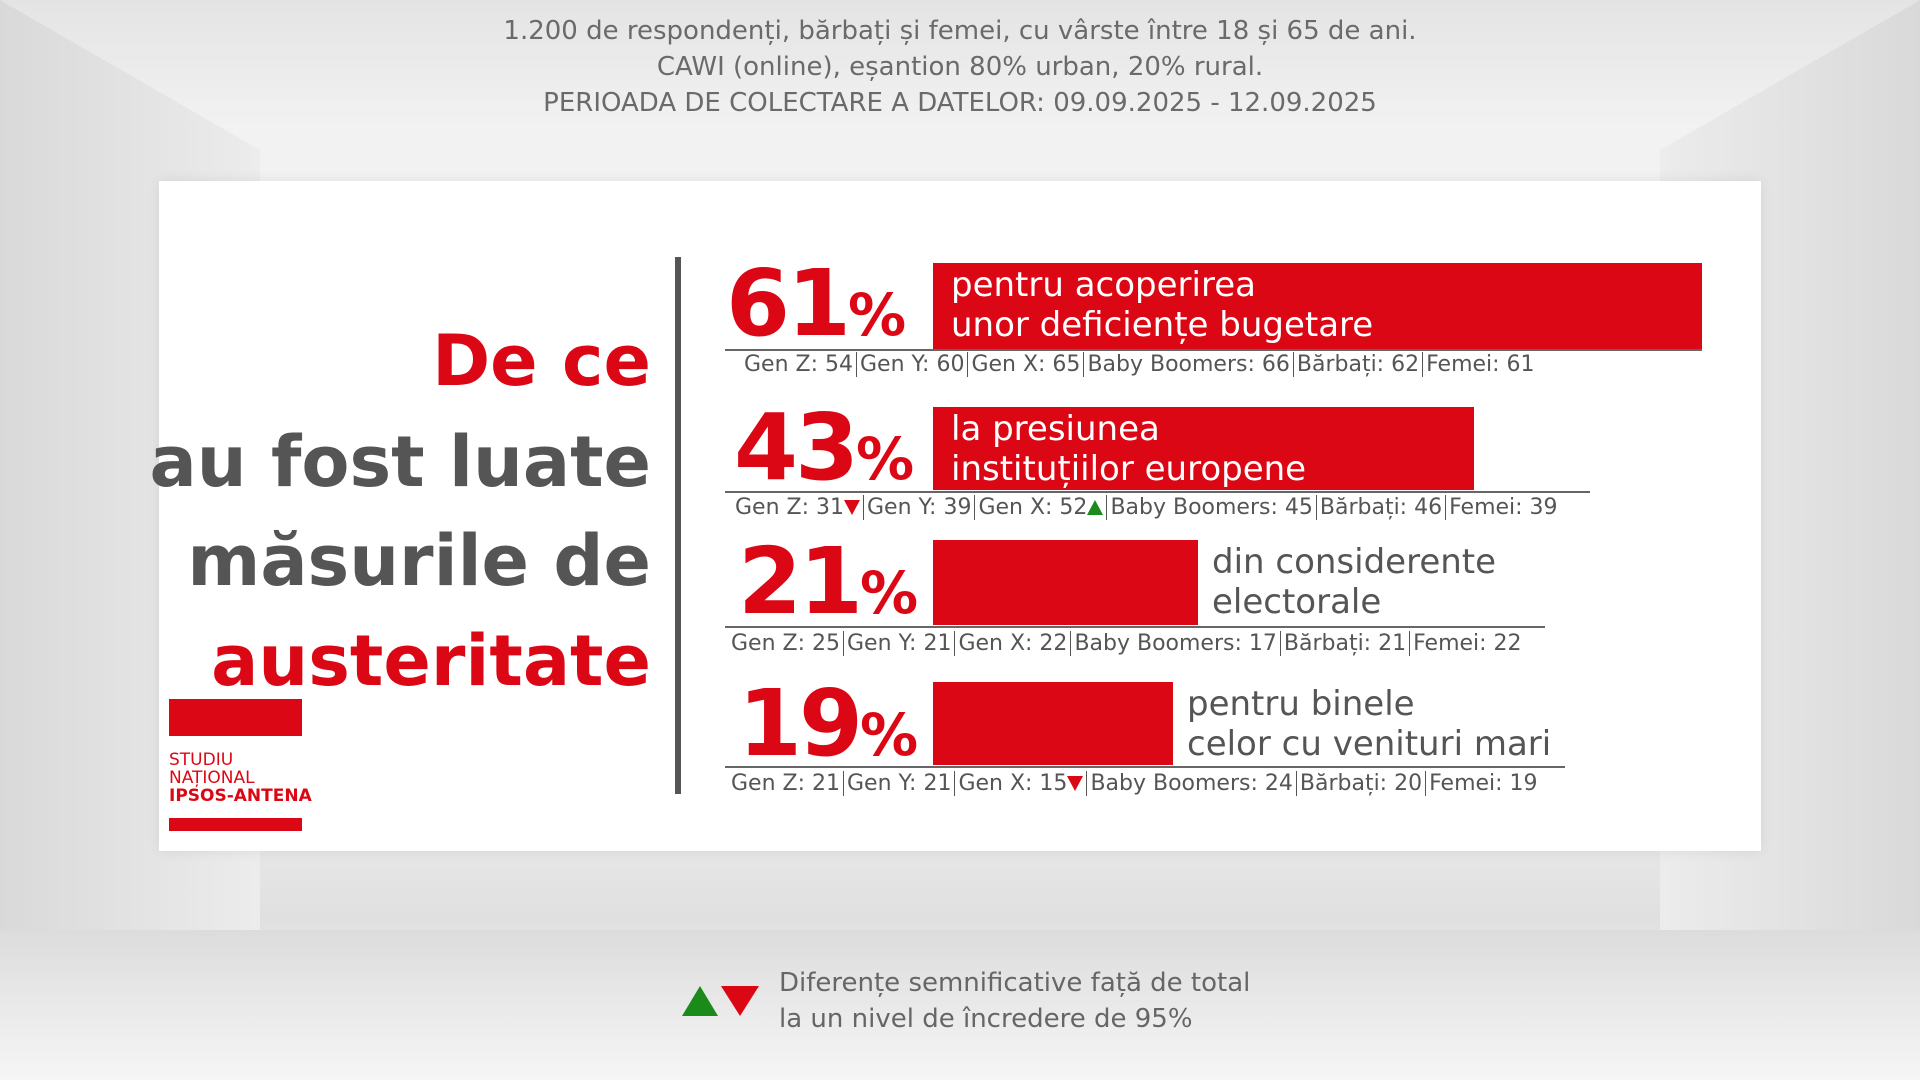 Image resolution: width=1920 pixels, height=1080 pixels. I want to click on logo-text-1: STUDIU, so click(201, 760).